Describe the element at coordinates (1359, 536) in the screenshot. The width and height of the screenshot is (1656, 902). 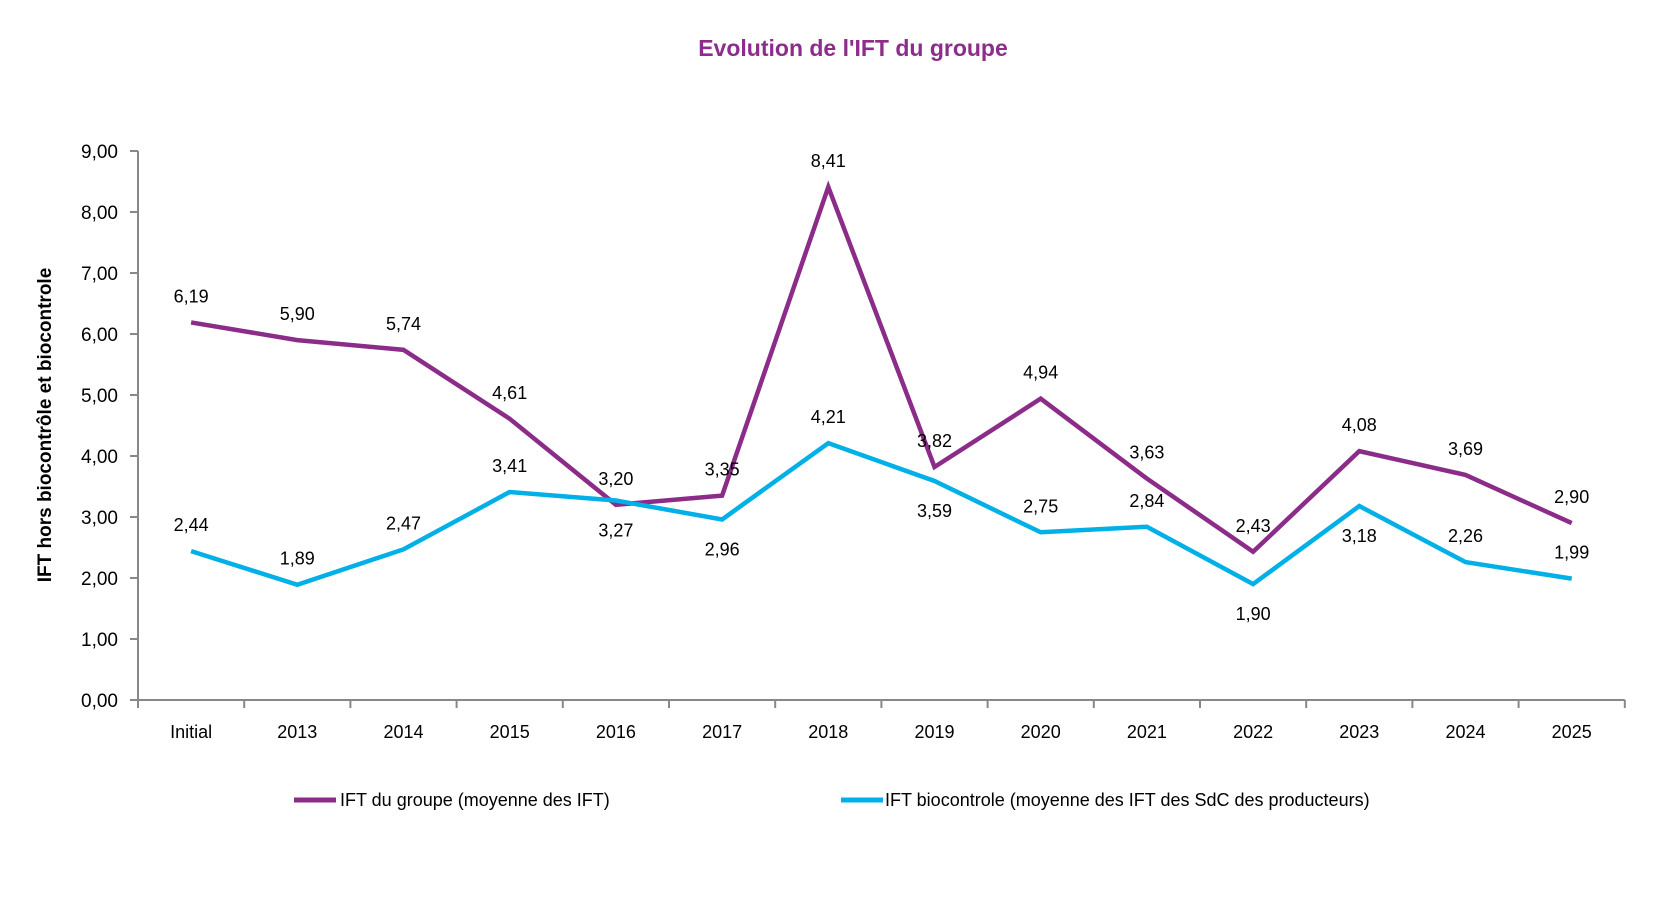
I see `data-label: 3,18` at that location.